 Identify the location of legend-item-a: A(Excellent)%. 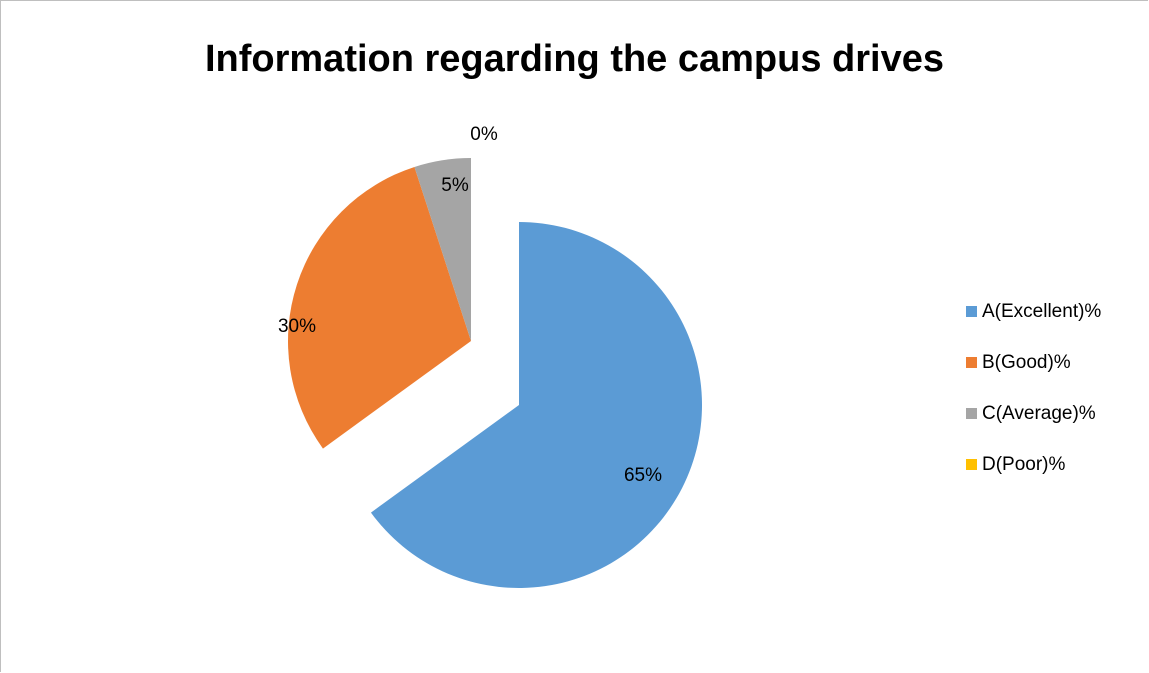
(1053, 311).